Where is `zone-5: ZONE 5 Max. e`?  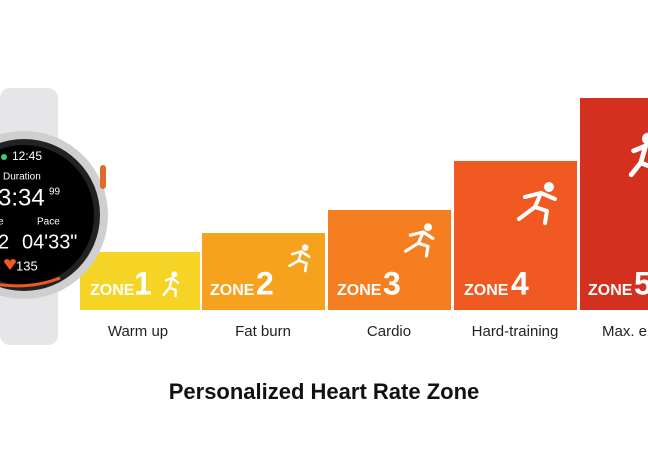 zone-5: ZONE 5 Max. e is located at coordinates (614, 219).